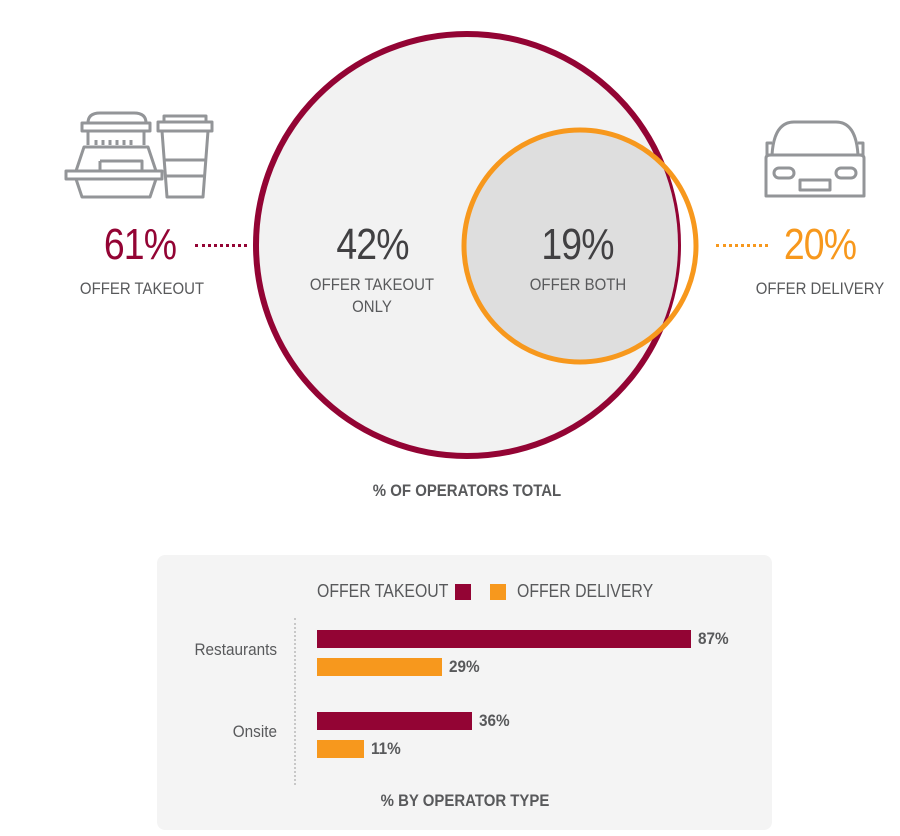  What do you see at coordinates (820, 288) in the screenshot?
I see `delivery-total-label: OFFER DELIVERY` at bounding box center [820, 288].